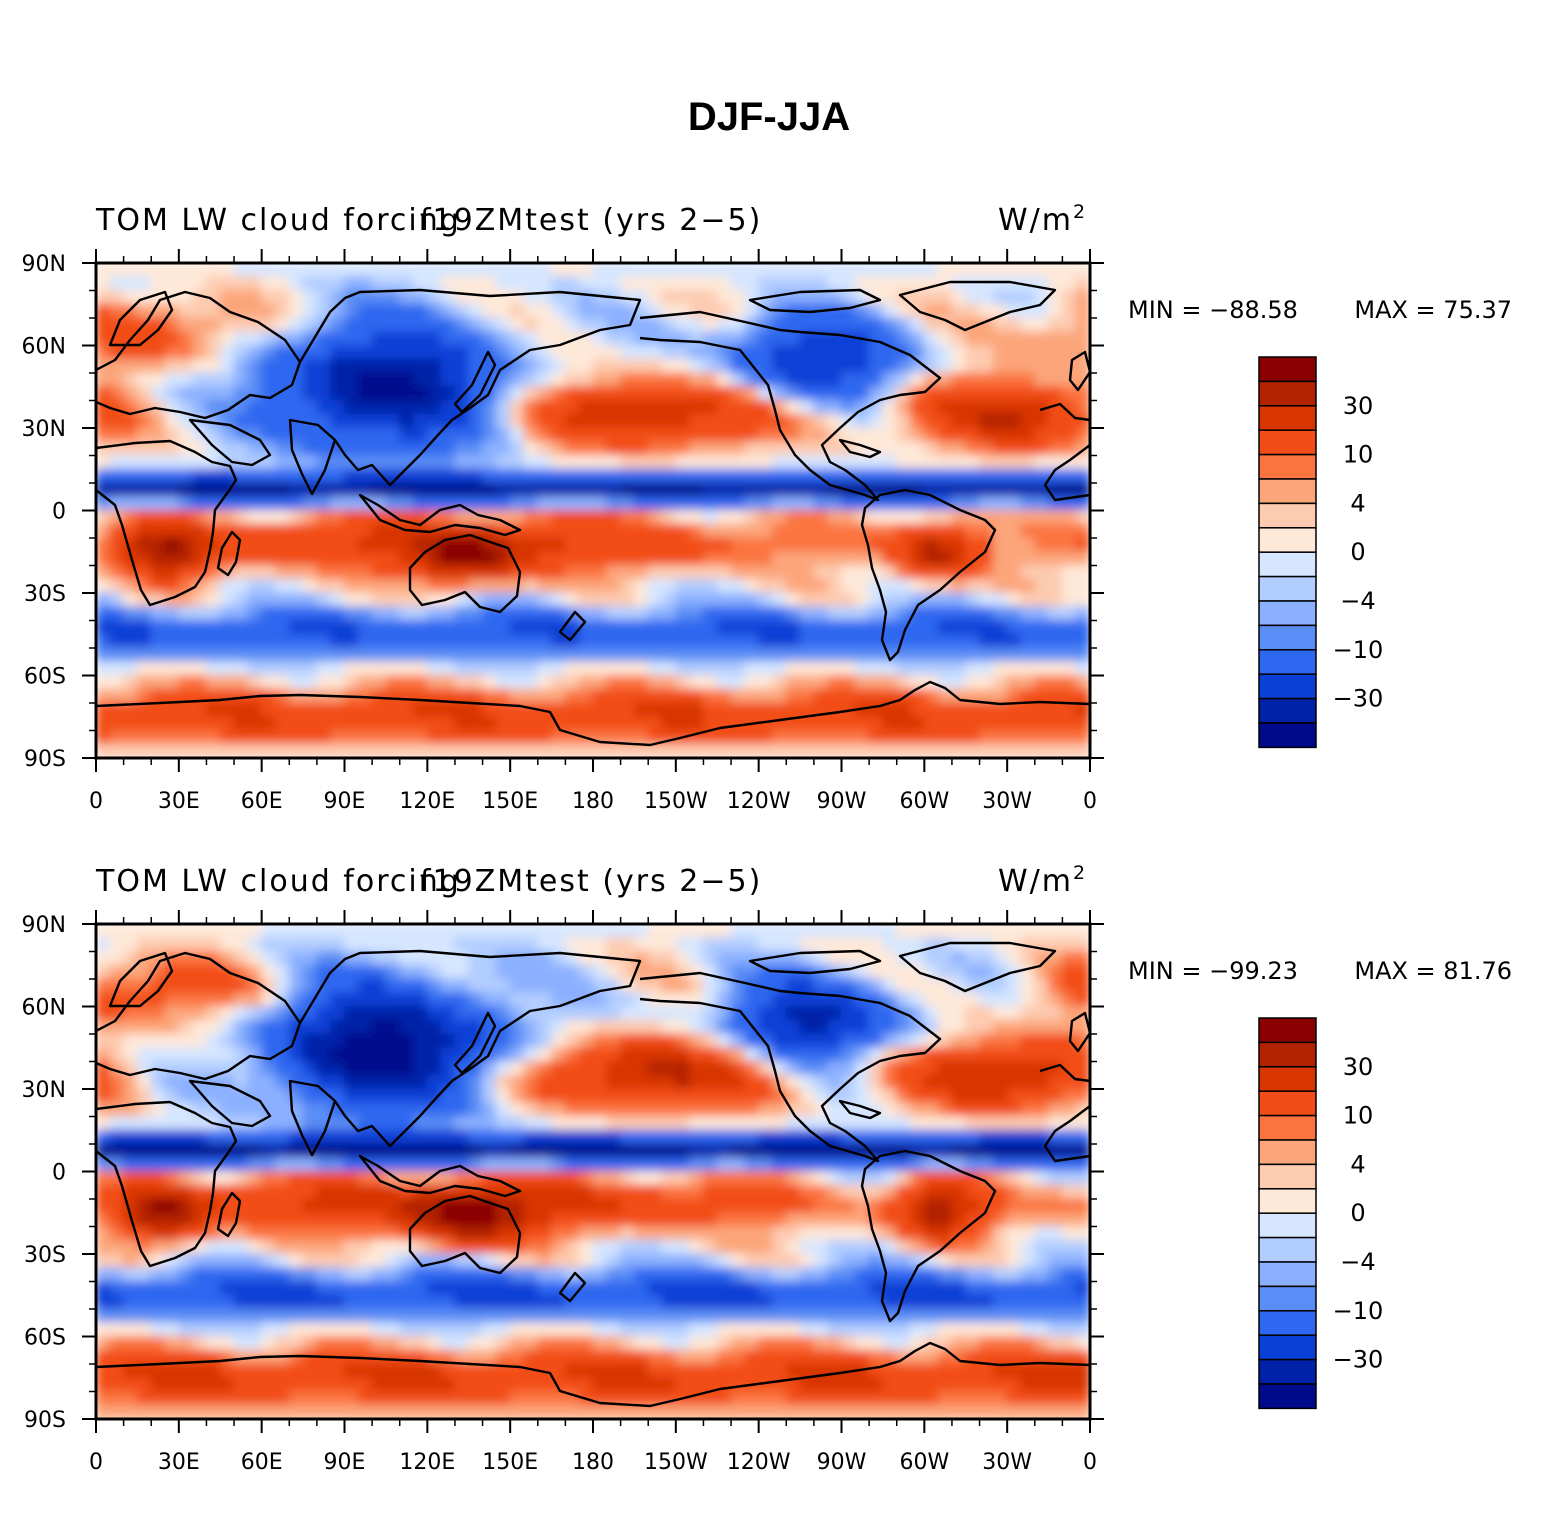 Image resolution: width=1541 pixels, height=1538 pixels. I want to click on x-tick-label: 0, so click(96, 801).